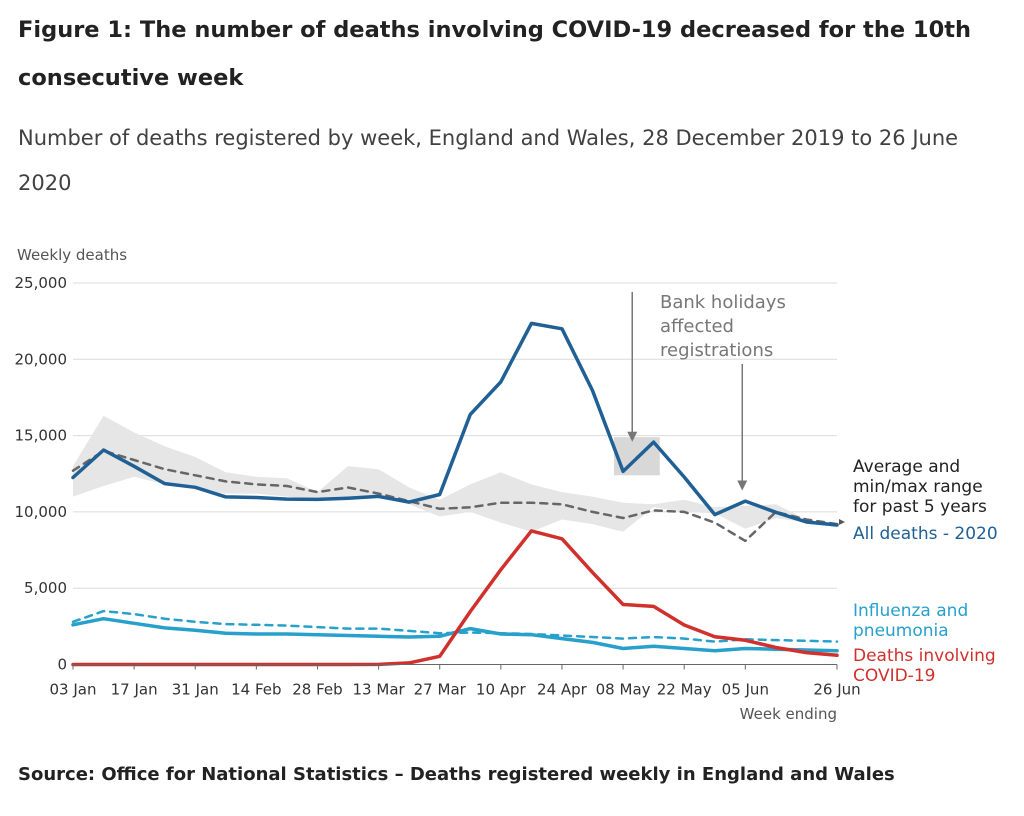  I want to click on annotation-text: affected, so click(697, 326).